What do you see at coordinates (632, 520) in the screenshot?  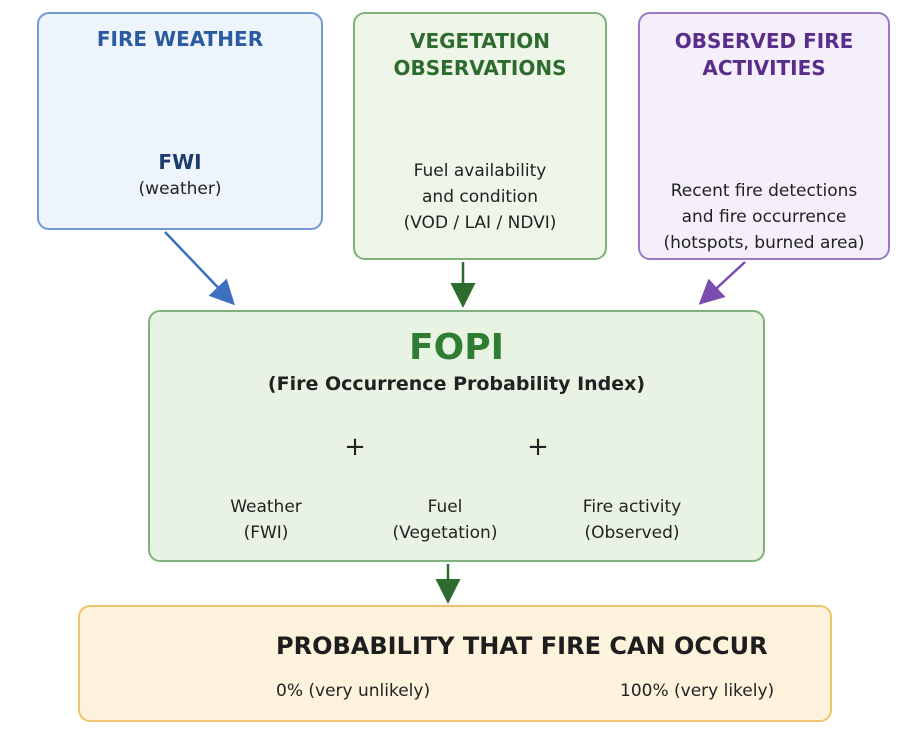 I see `component: Fire activity (Observed)` at bounding box center [632, 520].